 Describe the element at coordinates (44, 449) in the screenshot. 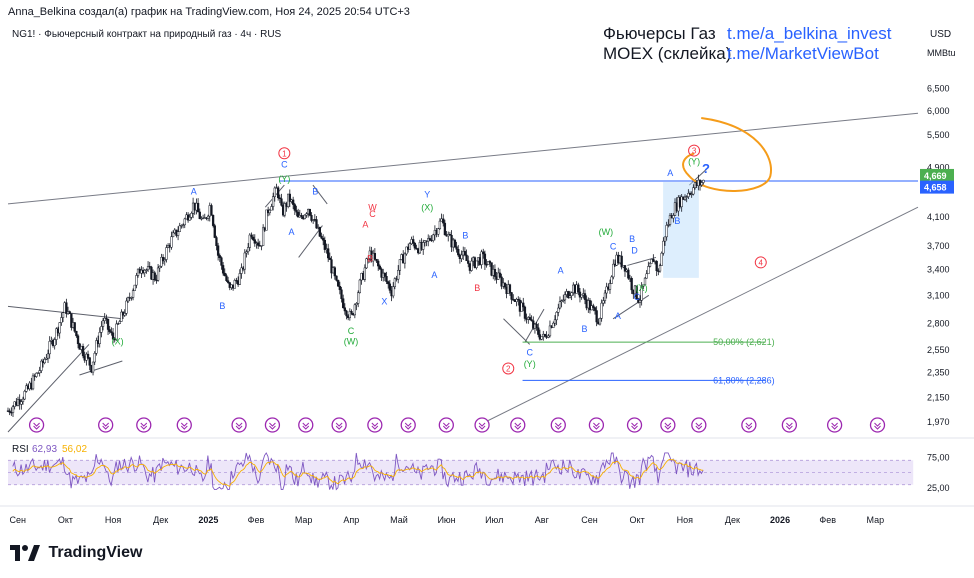

I see `rsi-value: 62,93` at that location.